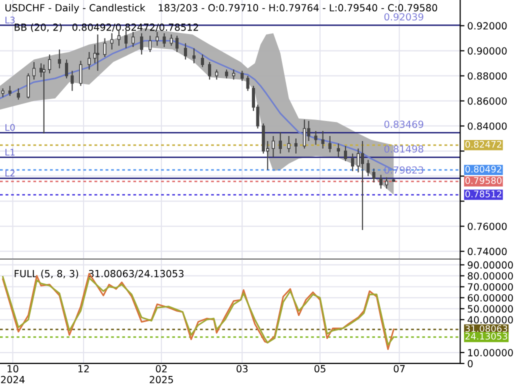 This screenshot has height=390, width=520. Describe the element at coordinates (487, 126) in the screenshot. I see `y-tick-label: 0.84000` at that location.